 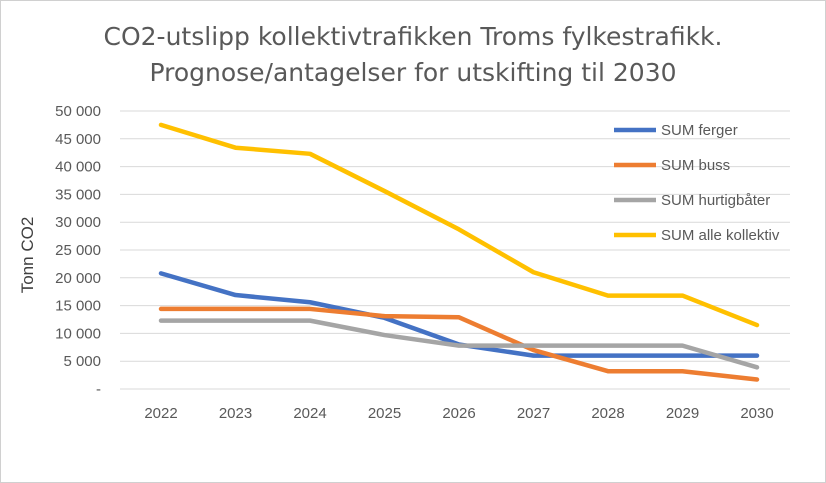 What do you see at coordinates (235, 413) in the screenshot?
I see `x-tick-label: 2023` at bounding box center [235, 413].